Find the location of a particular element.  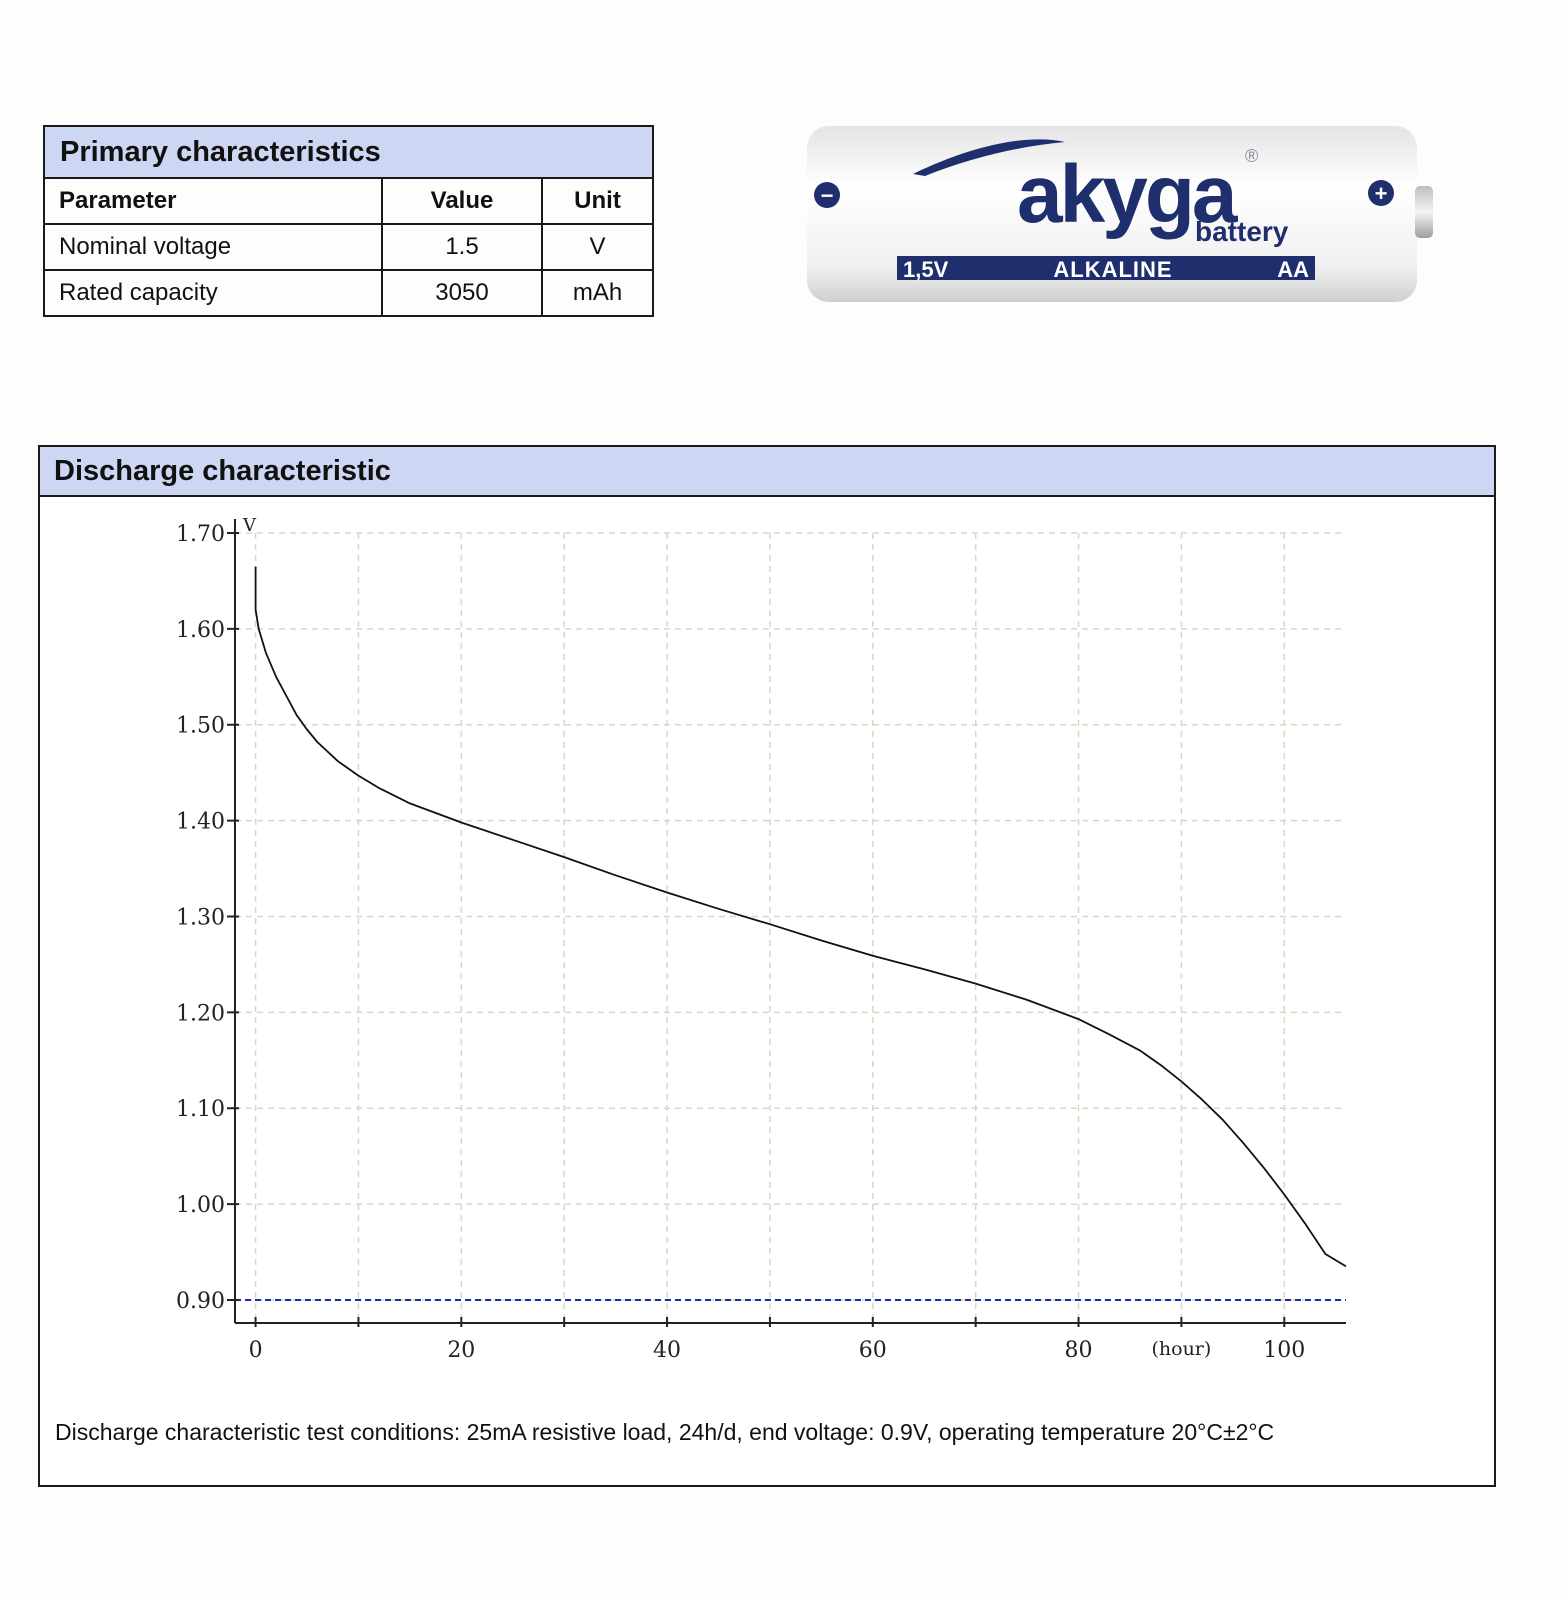

band-size: AA is located at coordinates (1293, 269).